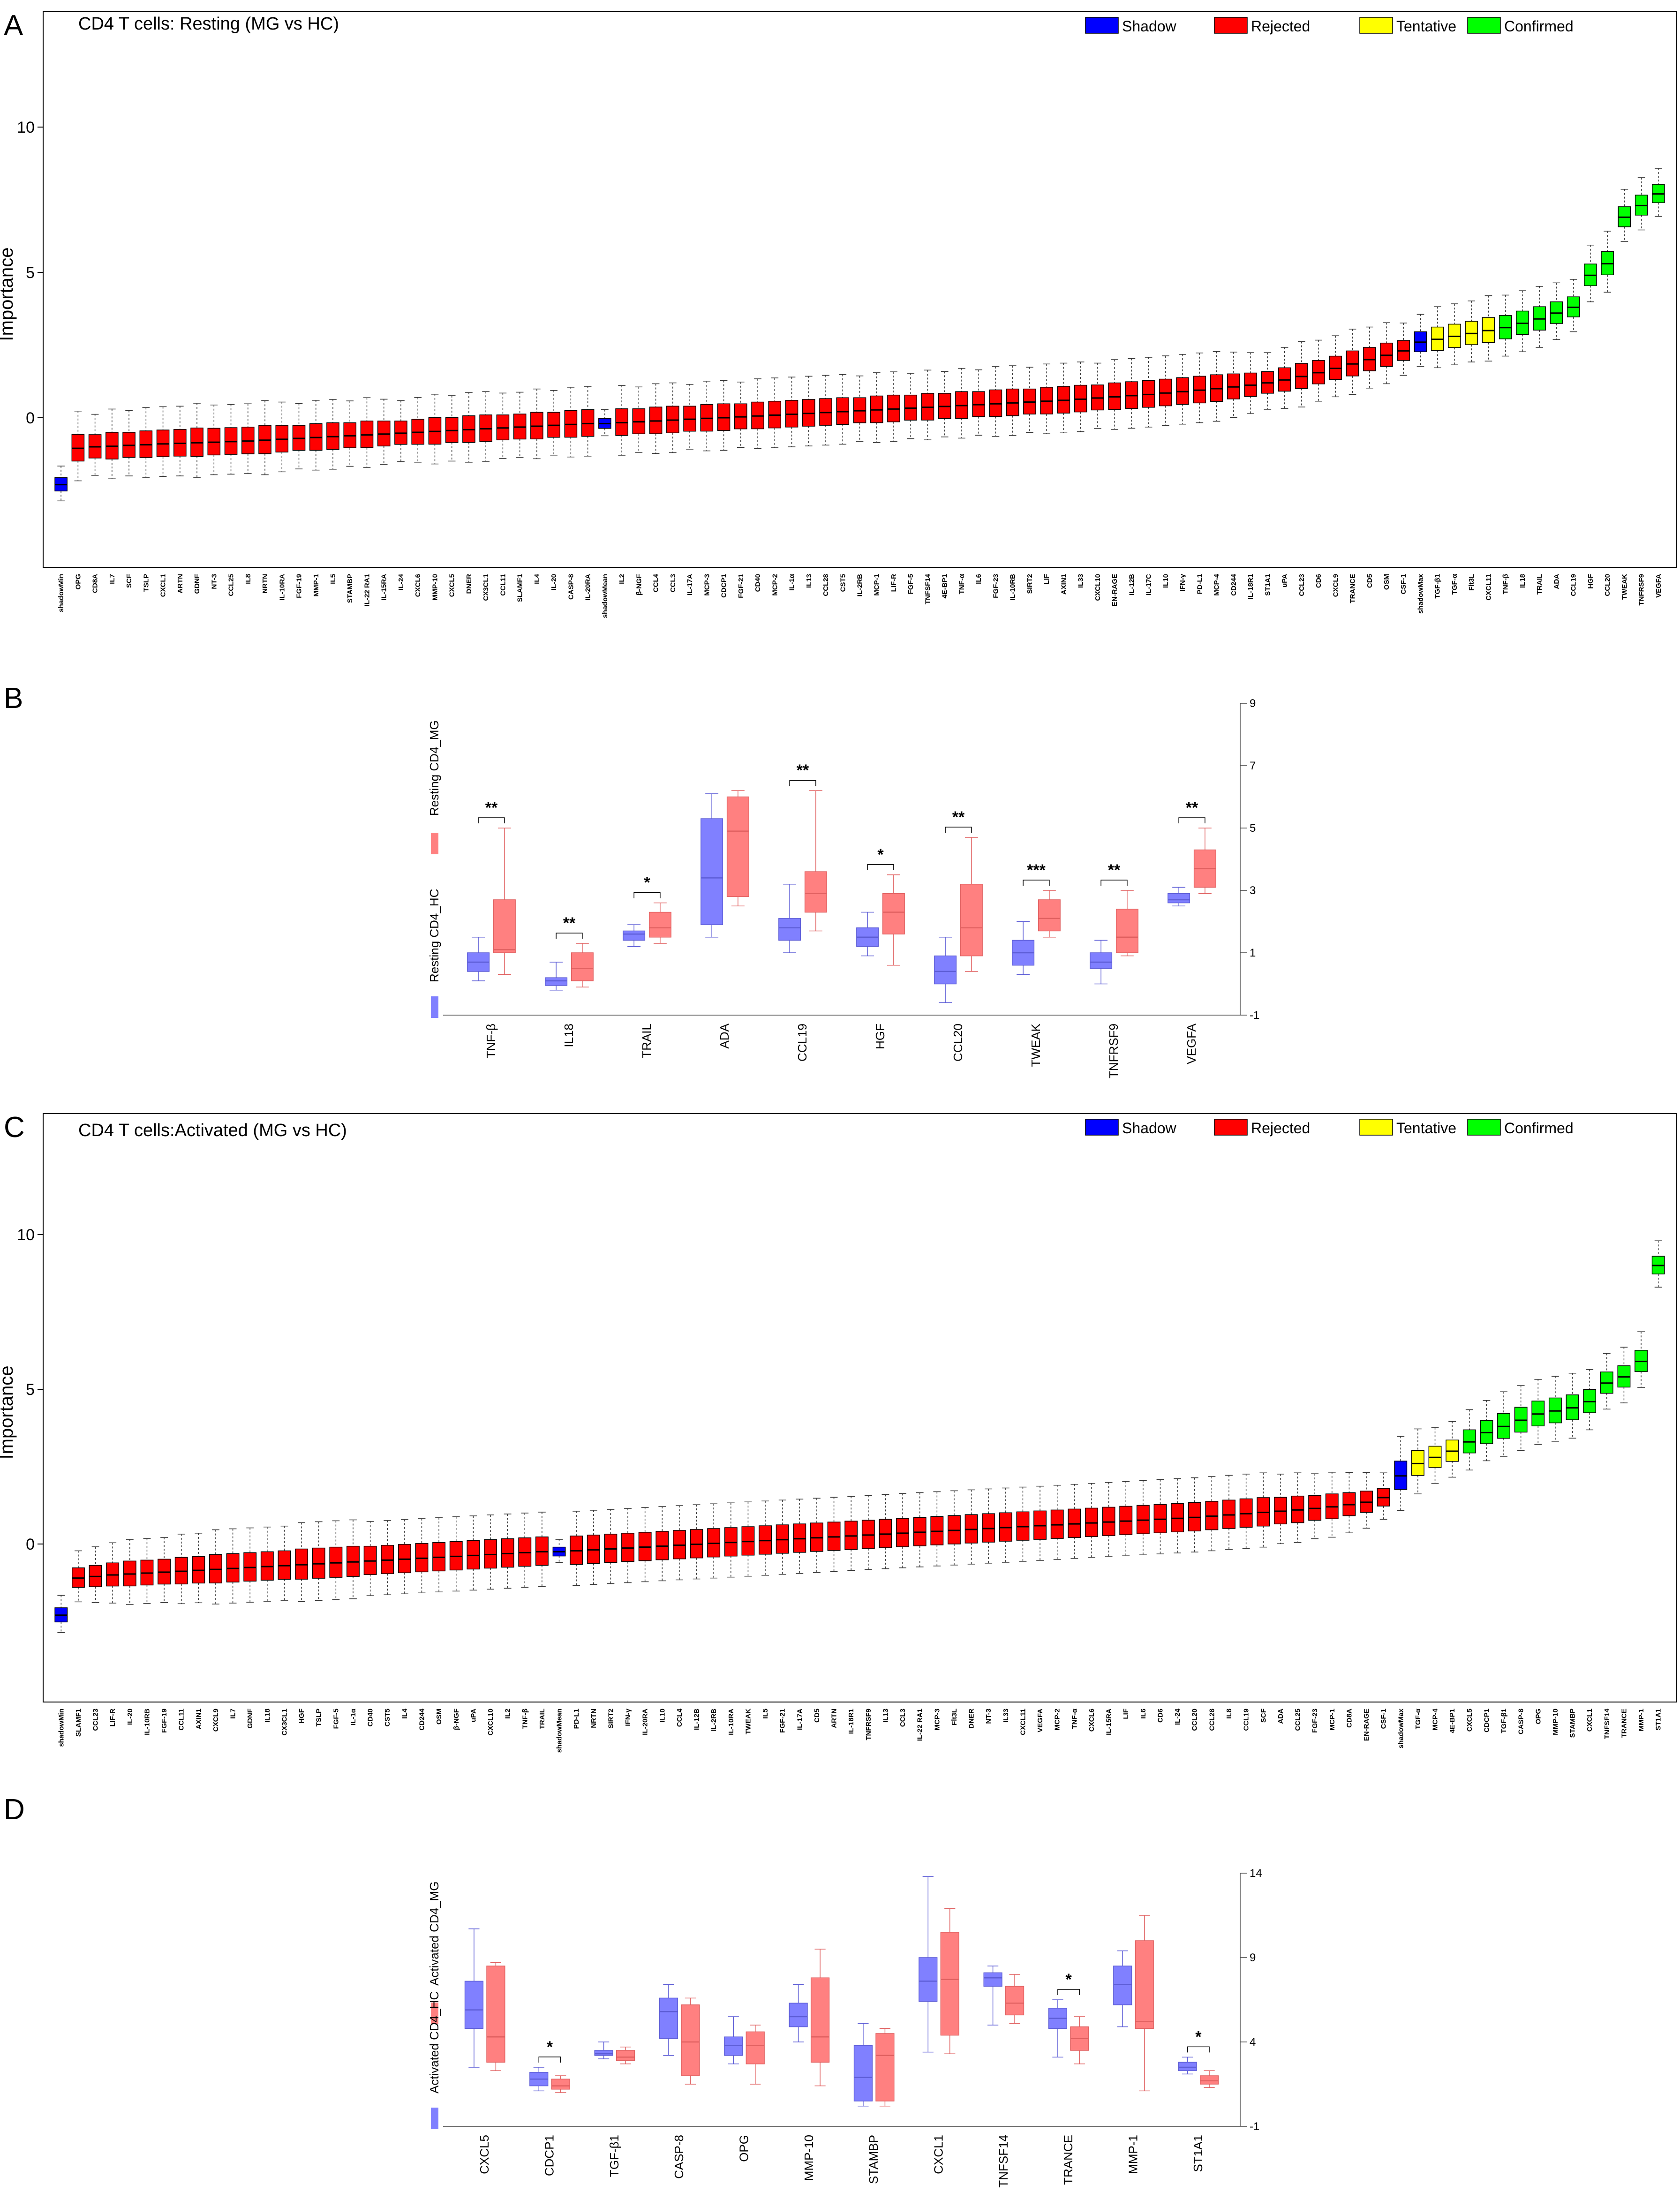 This screenshot has height=2207, width=1680. I want to click on legend-swatch-mg, so click(434, 843).